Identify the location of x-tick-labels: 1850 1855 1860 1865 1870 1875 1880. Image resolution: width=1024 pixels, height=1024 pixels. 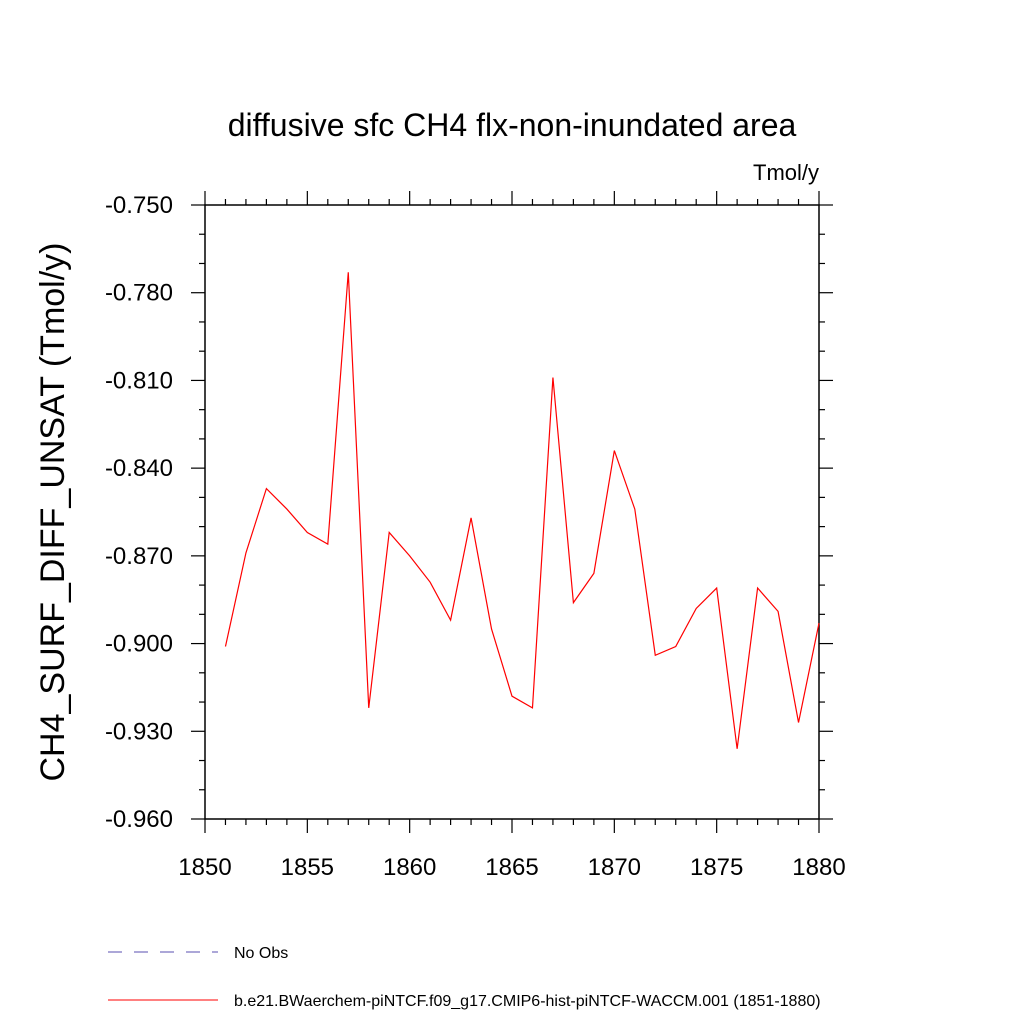
(511, 867).